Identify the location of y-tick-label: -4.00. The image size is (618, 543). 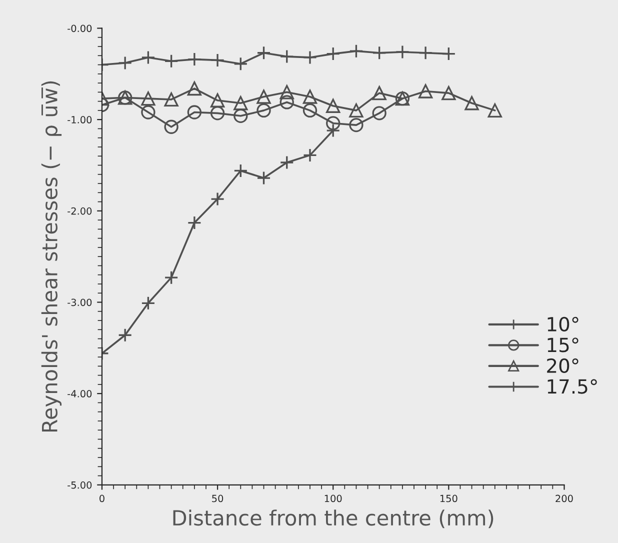
(80, 394).